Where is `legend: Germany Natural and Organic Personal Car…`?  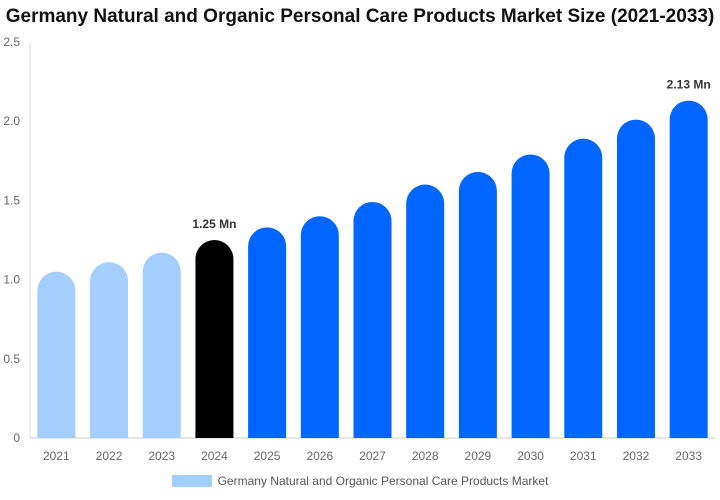 legend: Germany Natural and Organic Personal Car… is located at coordinates (360, 481).